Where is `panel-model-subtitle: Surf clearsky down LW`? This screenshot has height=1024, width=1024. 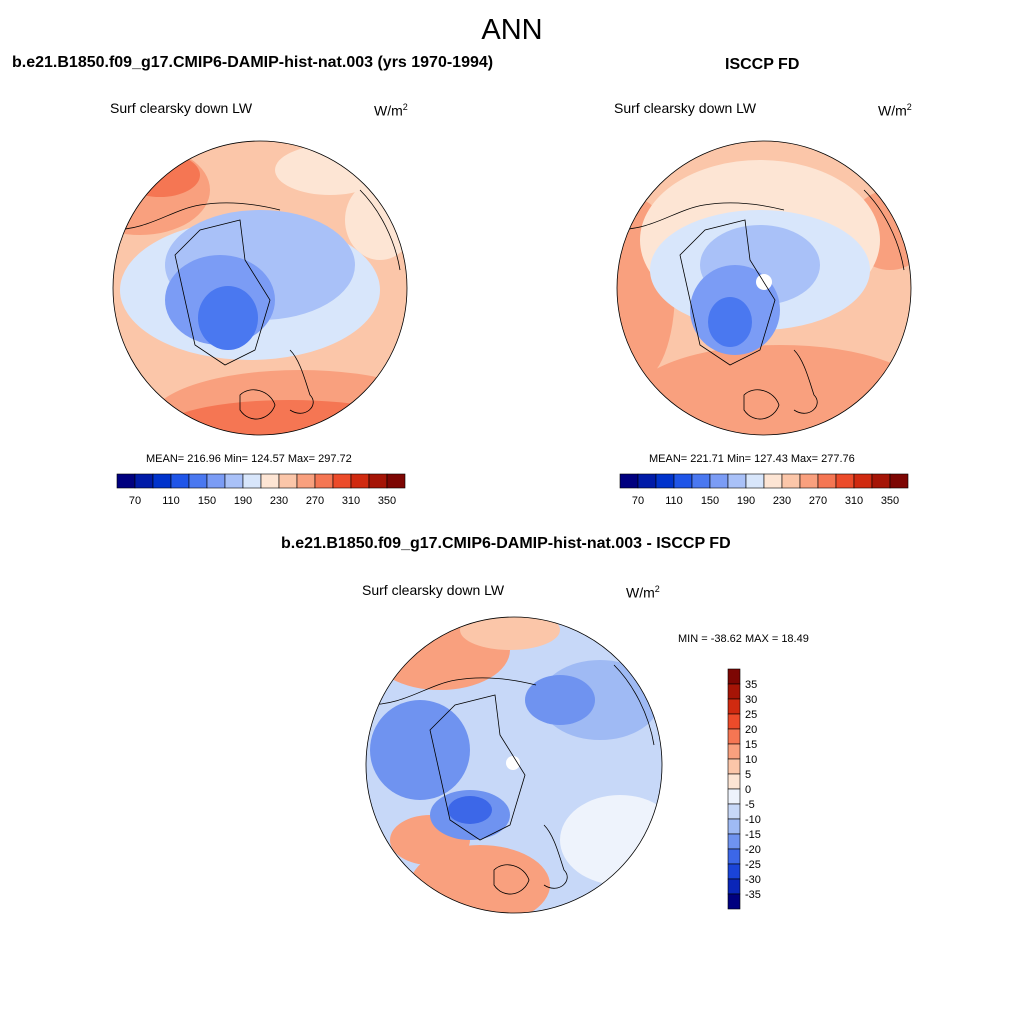
panel-model-subtitle: Surf clearsky down LW is located at coordinates (181, 108).